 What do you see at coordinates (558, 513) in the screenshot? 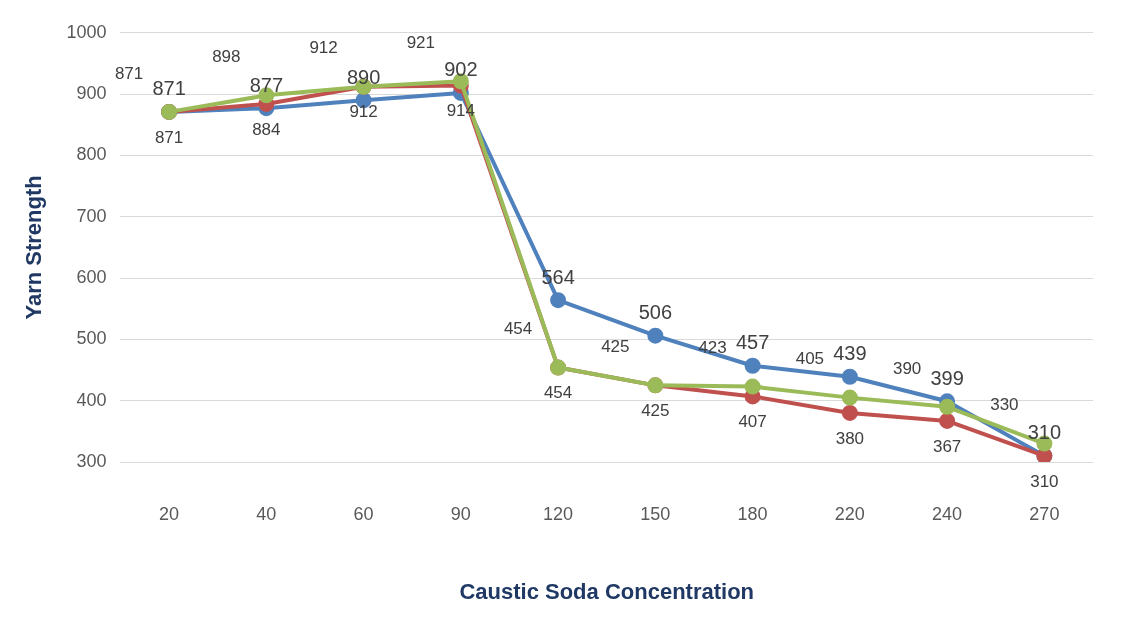
I see `x-tick-label: 120` at bounding box center [558, 513].